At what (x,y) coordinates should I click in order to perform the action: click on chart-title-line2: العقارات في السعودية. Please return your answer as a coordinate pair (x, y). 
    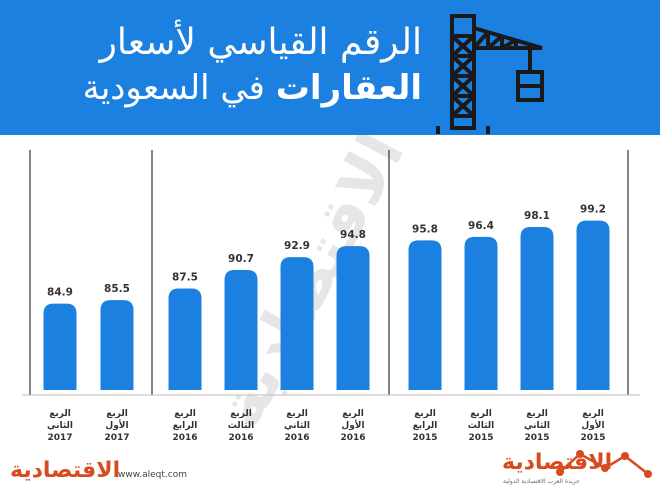
    Looking at the image, I should click on (252, 88).